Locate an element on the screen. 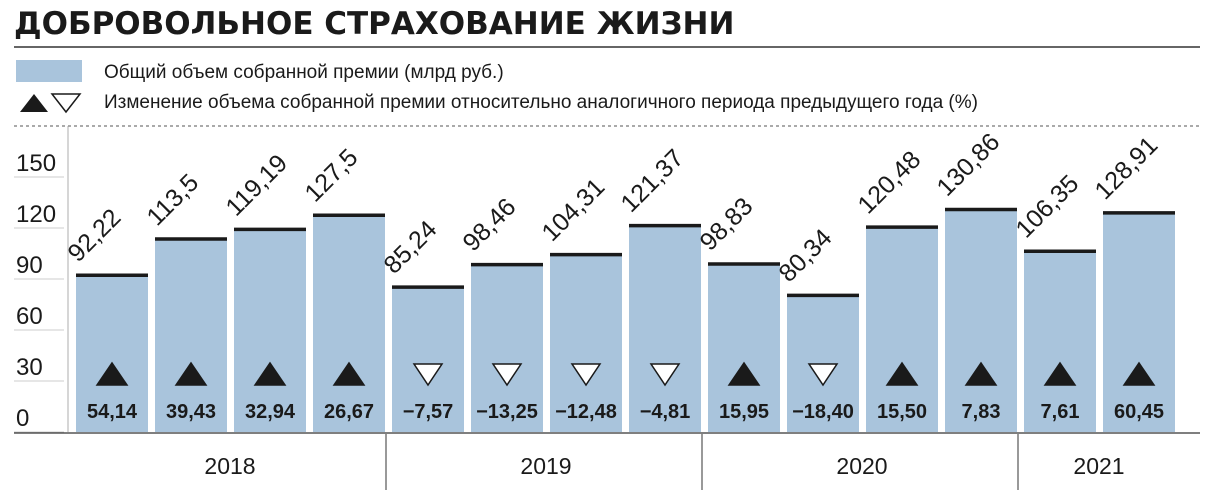 Image resolution: width=1213 pixels, height=492 pixels. x-group-label: 2018 is located at coordinates (229, 466).